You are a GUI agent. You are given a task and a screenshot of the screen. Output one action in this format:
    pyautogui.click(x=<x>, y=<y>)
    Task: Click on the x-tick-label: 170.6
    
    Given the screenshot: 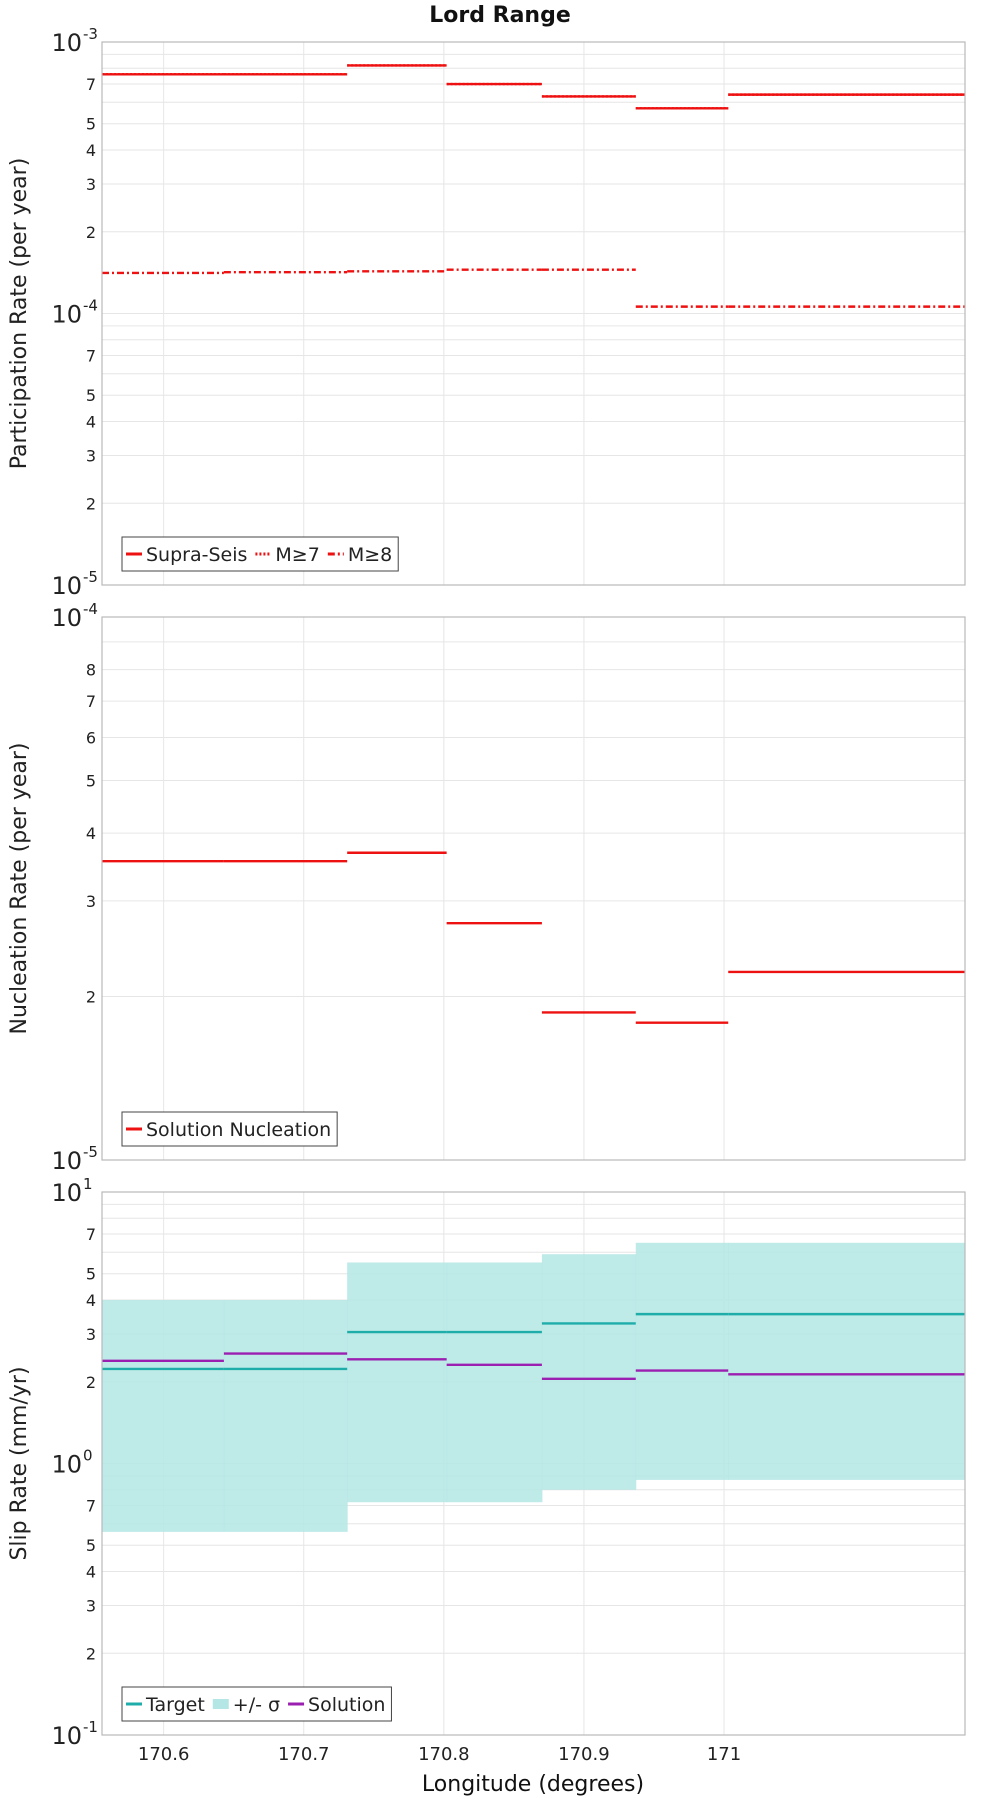 What is the action you would take?
    pyautogui.click(x=164, y=1754)
    